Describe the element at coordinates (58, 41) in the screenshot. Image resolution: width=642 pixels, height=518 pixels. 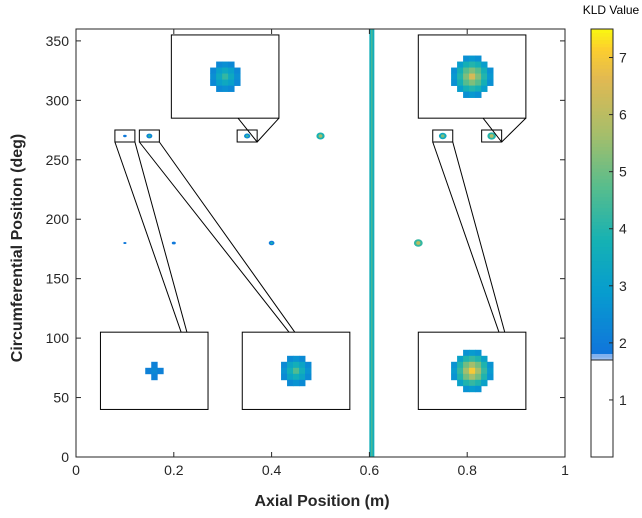
I see `y-tick-label: 350` at that location.